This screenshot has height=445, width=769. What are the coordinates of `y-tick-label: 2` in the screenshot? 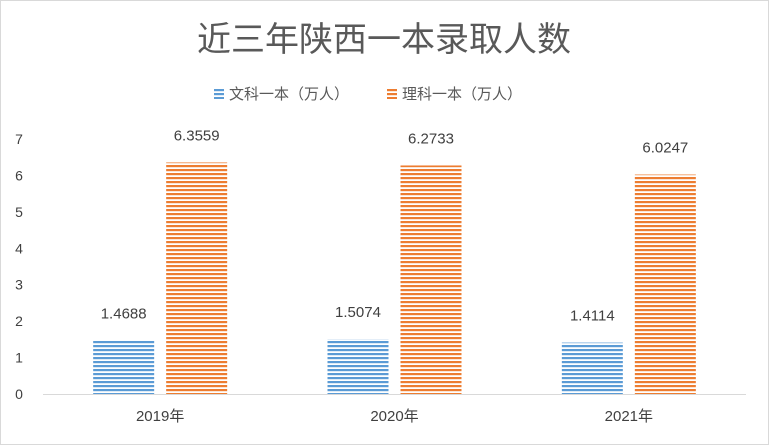 It's located at (19, 321).